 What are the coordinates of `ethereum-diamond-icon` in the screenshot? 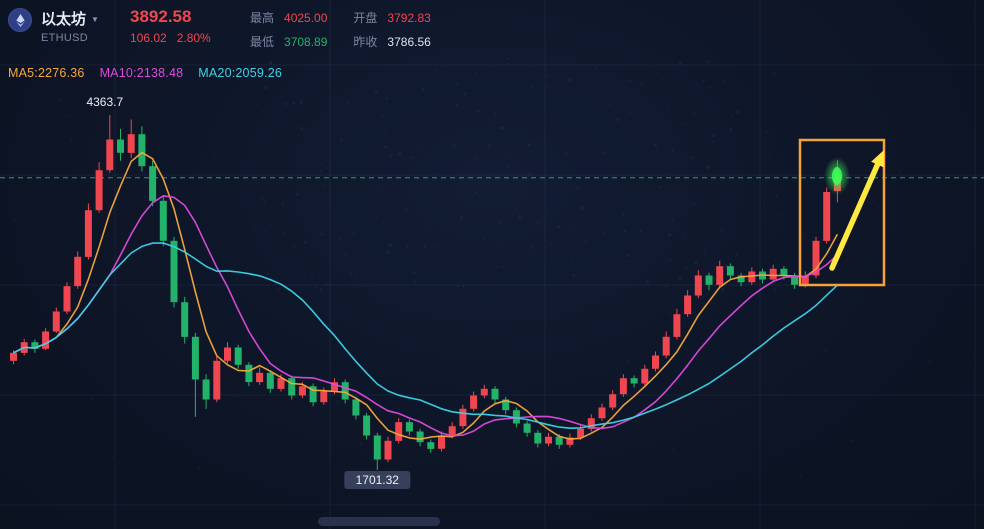 It's located at (20, 20).